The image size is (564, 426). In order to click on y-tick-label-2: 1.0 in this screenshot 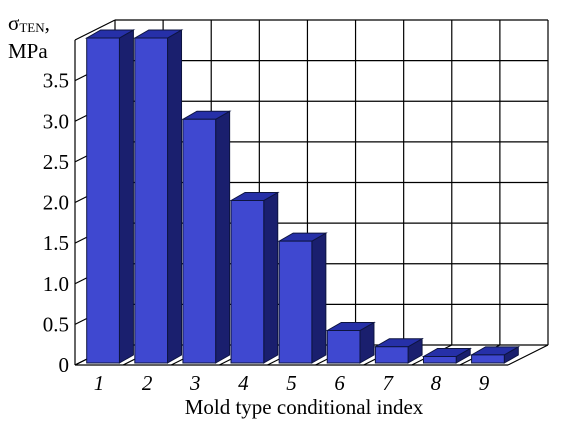, I will do `click(56, 284)`.